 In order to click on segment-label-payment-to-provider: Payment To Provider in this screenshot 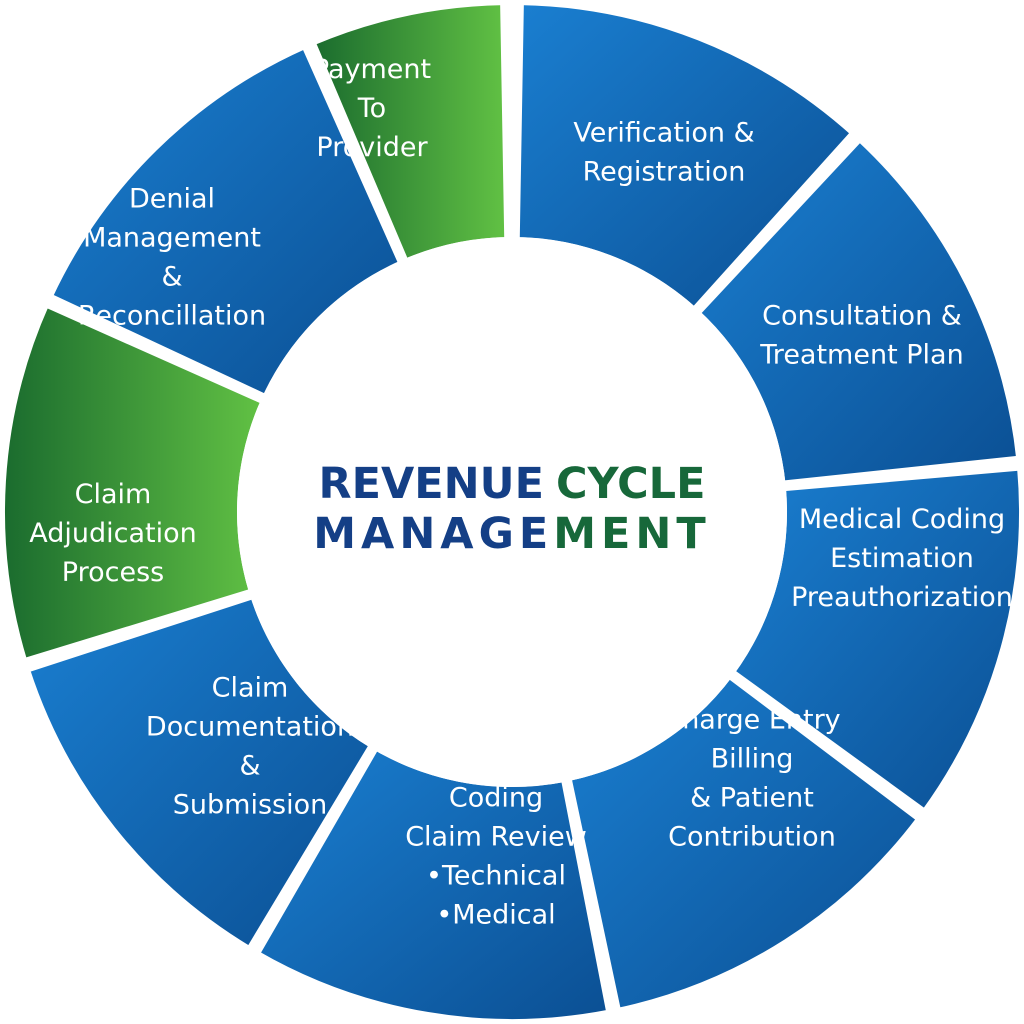, I will do `click(372, 108)`.